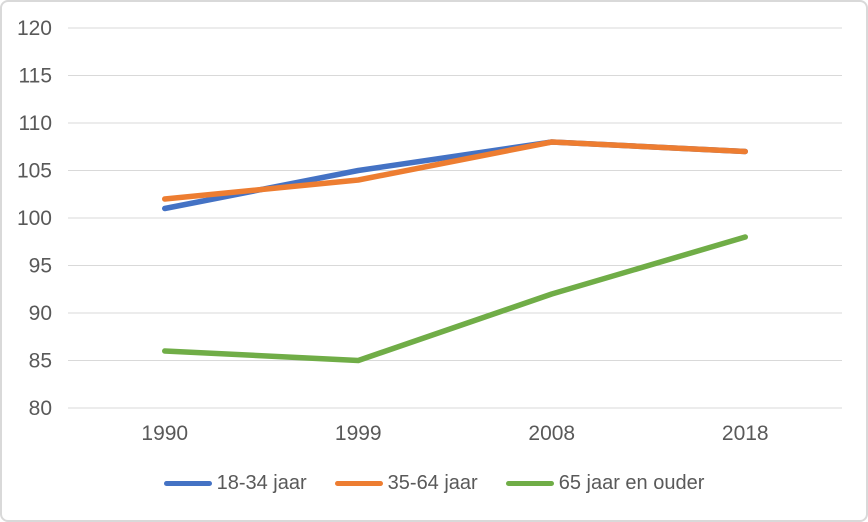  I want to click on x-tick-label: 2008, so click(551, 433).